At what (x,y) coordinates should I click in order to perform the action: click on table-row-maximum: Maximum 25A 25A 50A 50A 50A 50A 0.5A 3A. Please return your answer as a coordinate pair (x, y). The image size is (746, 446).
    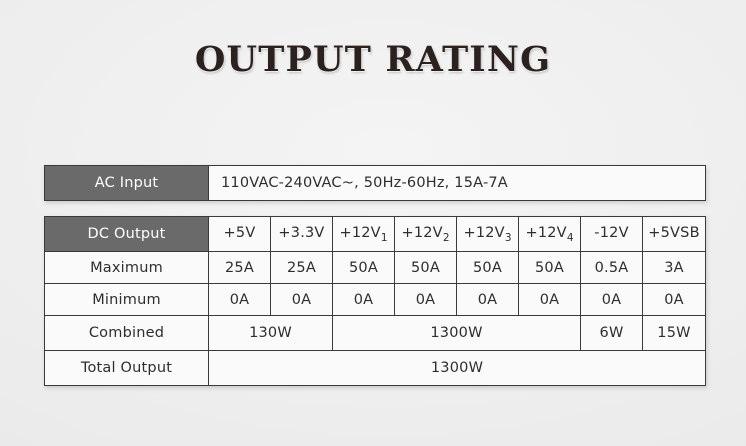
    Looking at the image, I should click on (375, 267).